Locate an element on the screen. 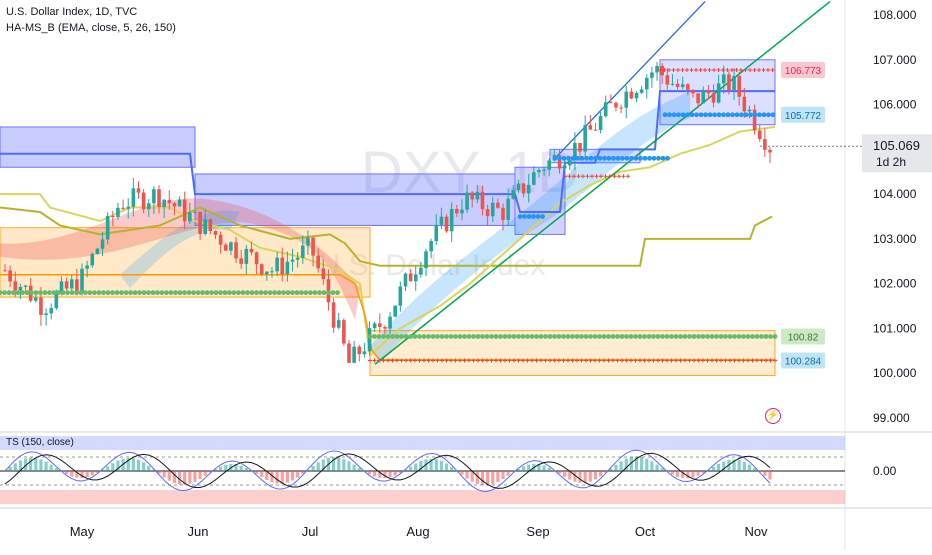 This screenshot has height=555, width=932. oscillator-label: TS (150, close) is located at coordinates (40, 442).